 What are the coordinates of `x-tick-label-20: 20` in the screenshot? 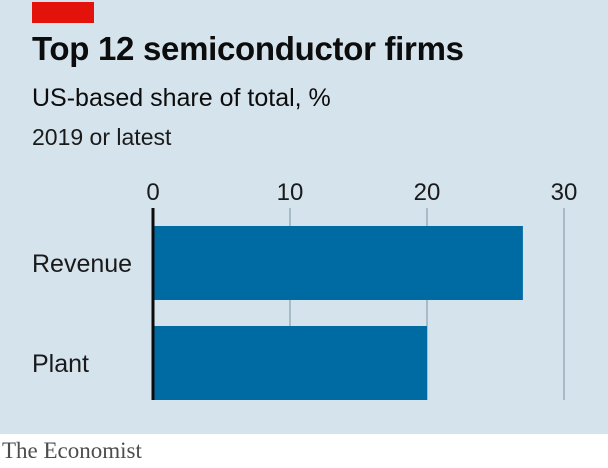 It's located at (427, 192).